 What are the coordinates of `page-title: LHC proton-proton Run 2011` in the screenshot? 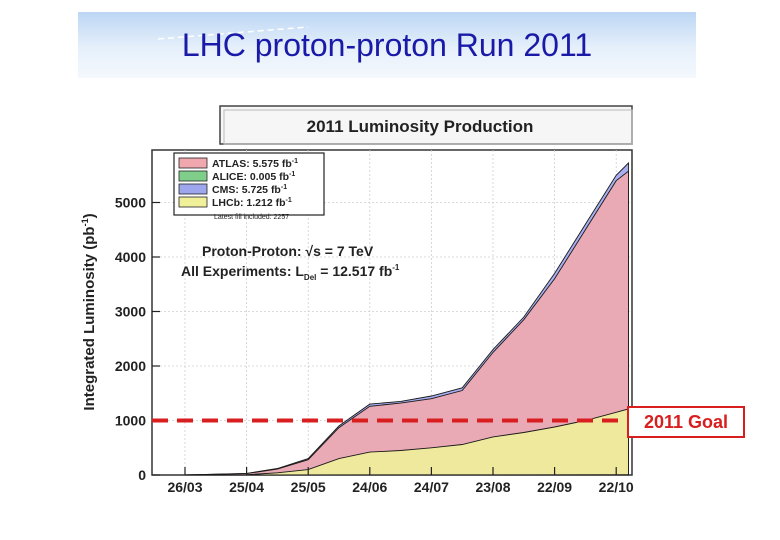 It's located at (387, 45).